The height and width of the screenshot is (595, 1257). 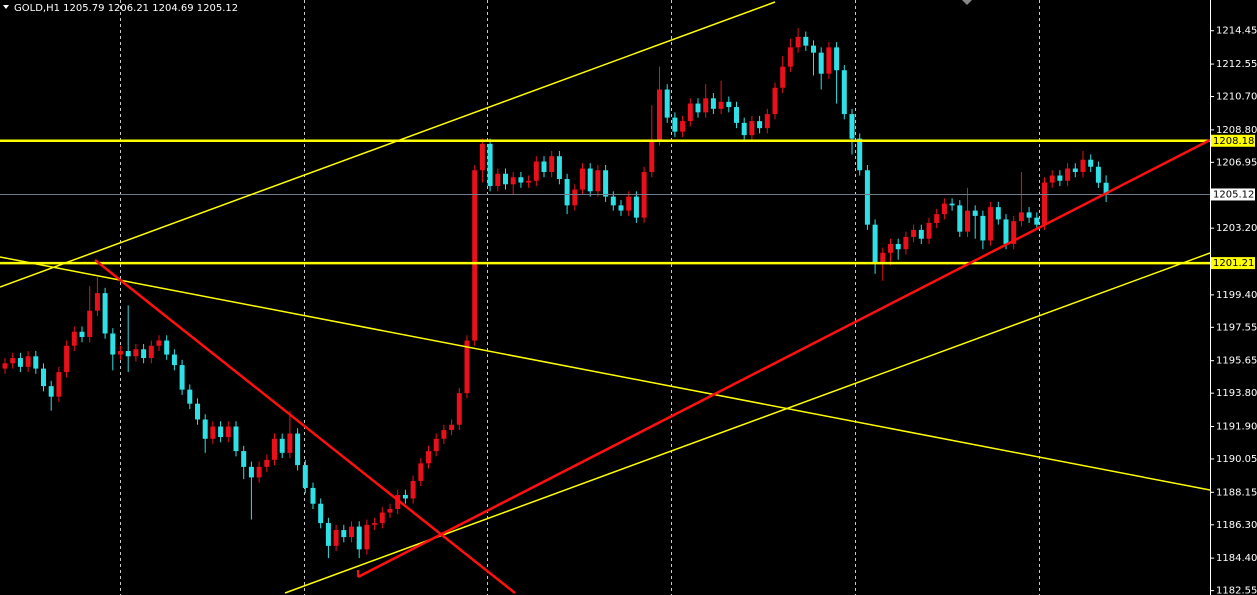 I want to click on high-value: 1206.21, so click(x=128, y=8).